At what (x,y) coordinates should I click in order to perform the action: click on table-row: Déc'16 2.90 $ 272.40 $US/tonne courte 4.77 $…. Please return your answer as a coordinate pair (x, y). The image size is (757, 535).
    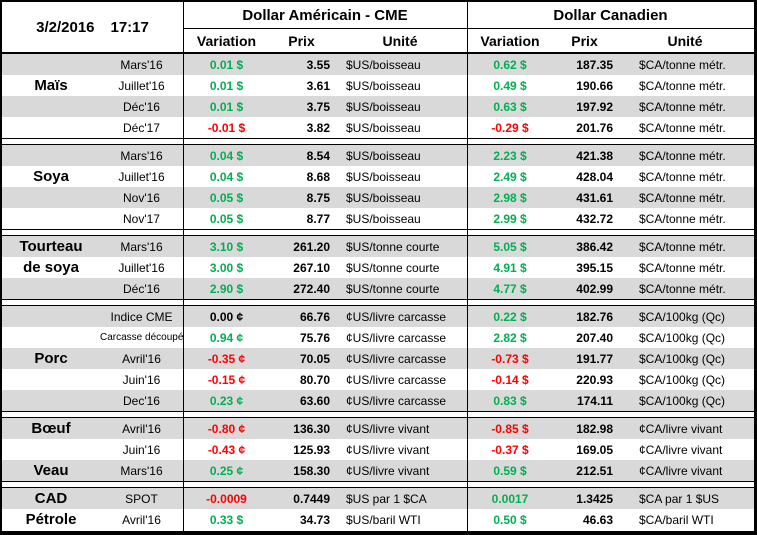
    Looking at the image, I should click on (378, 288).